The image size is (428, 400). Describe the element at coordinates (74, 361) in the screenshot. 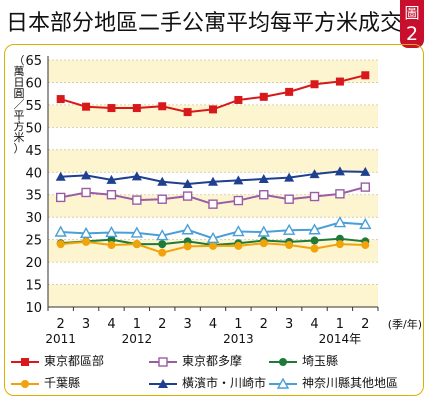

I see `legend-label: 東京都區部` at that location.